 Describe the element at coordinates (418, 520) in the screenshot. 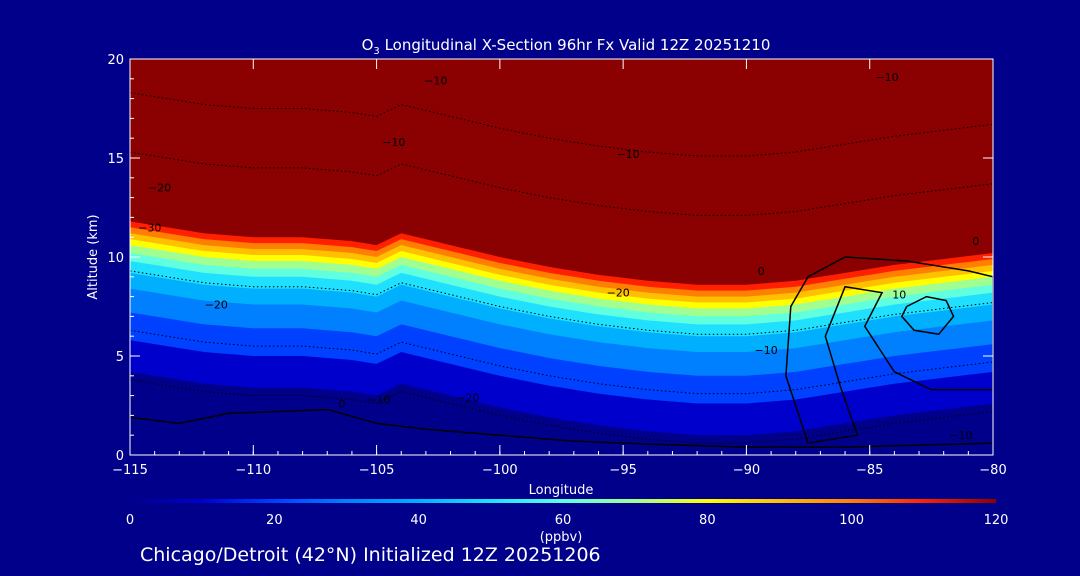

I see `colorbar-tick-label: 40` at that location.